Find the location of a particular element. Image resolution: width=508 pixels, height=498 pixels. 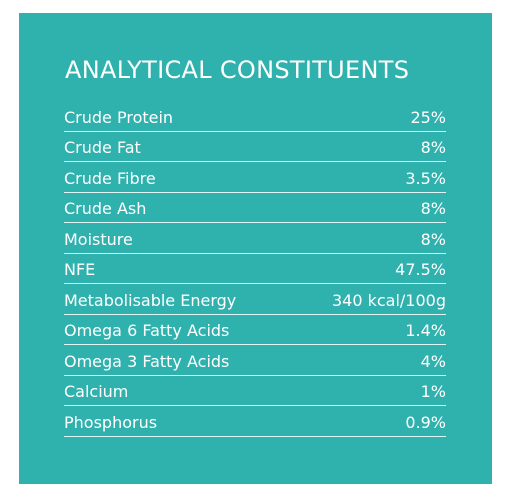

row-label: Metabolisable Energy is located at coordinates (150, 300).